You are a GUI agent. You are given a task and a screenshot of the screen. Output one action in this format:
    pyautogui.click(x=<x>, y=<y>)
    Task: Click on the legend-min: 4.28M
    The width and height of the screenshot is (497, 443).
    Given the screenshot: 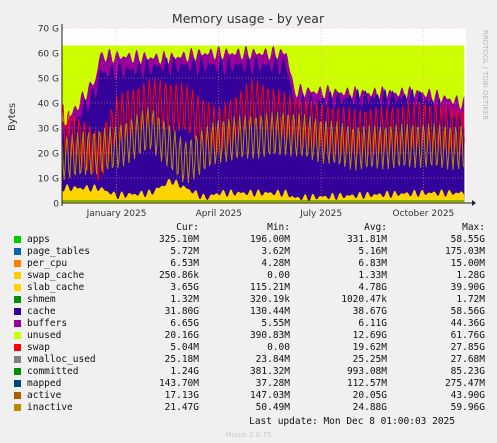 What is the action you would take?
    pyautogui.click(x=275, y=263)
    